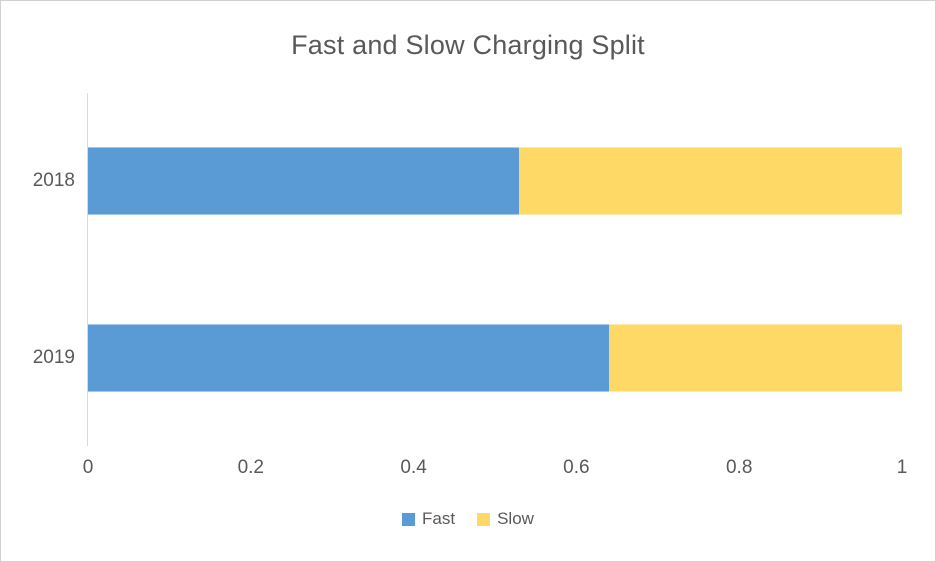 The height and width of the screenshot is (562, 936). I want to click on category-axis-line, so click(87, 269).